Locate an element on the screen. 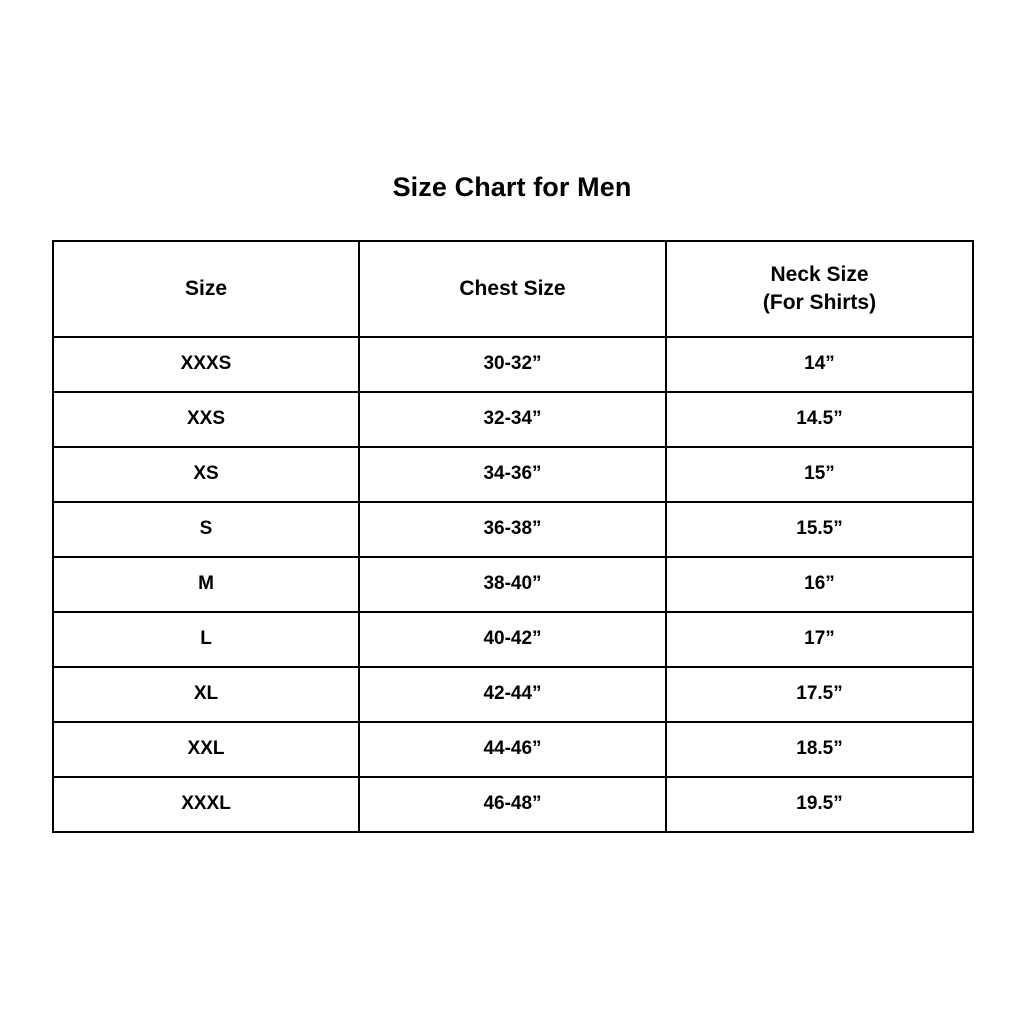 The height and width of the screenshot is (1024, 1024). column-header-chest-size: Chest Size is located at coordinates (512, 289).